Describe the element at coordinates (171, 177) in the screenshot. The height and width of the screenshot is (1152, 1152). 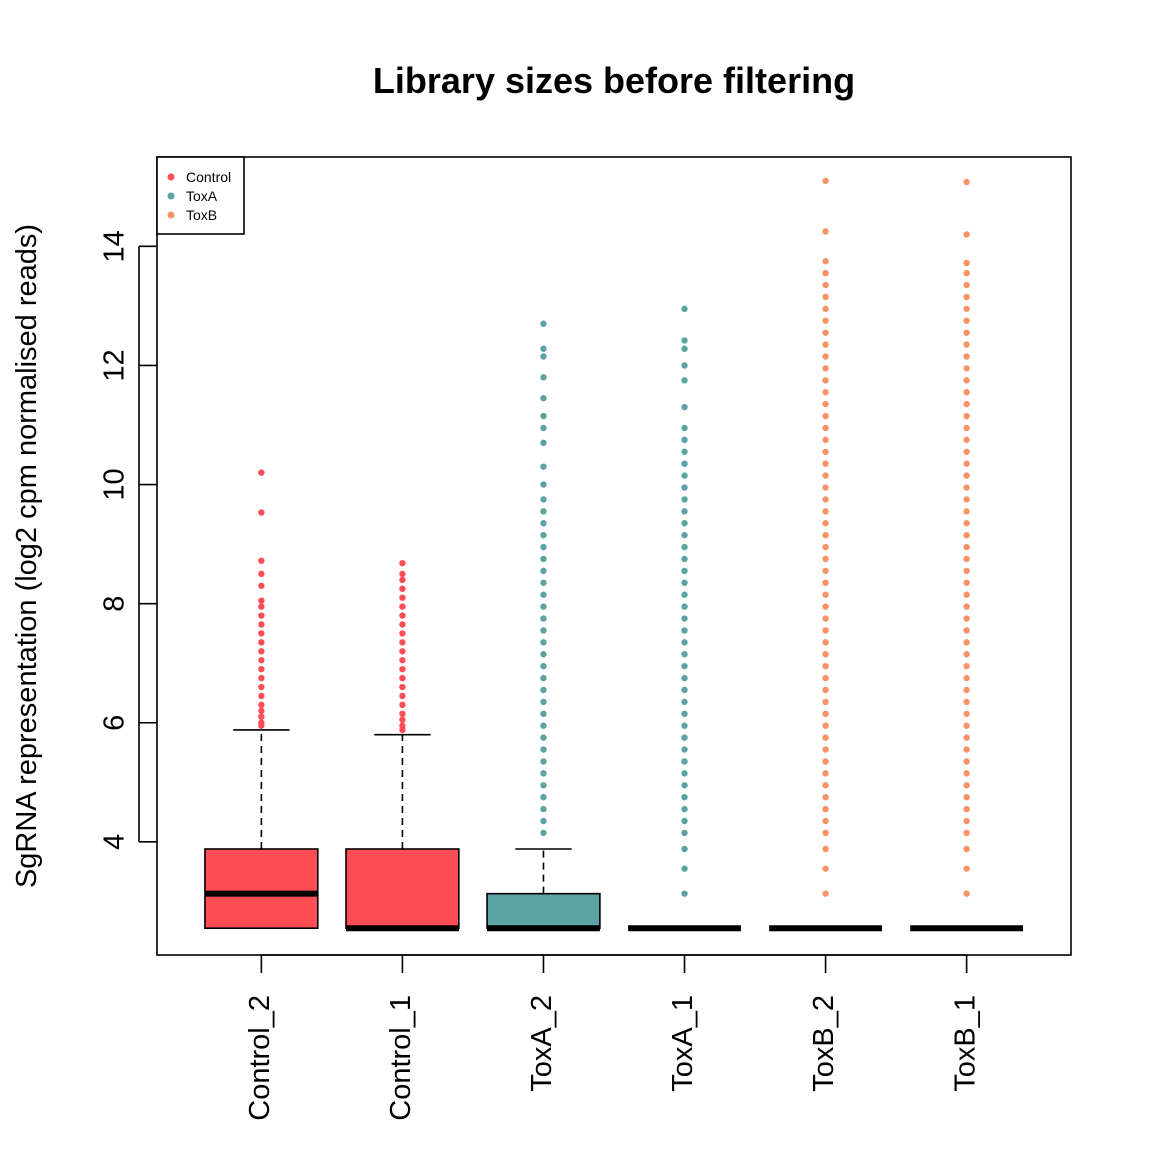
I see `legend-control-marker` at that location.